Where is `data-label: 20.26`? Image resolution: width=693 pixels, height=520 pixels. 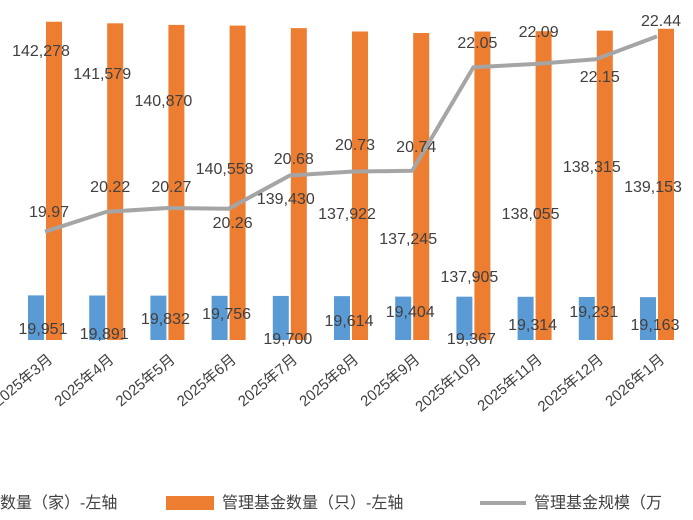 data-label: 20.26 is located at coordinates (233, 223).